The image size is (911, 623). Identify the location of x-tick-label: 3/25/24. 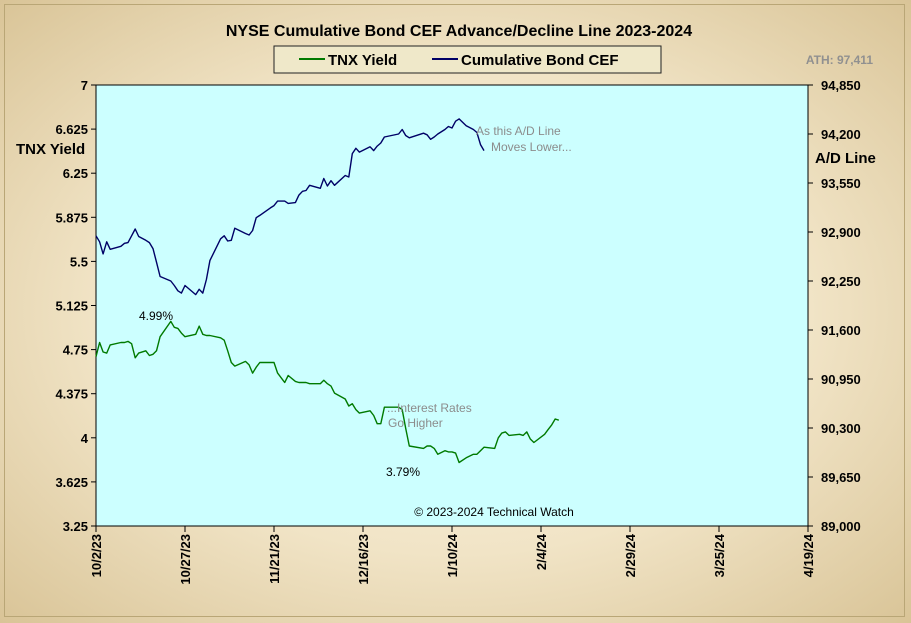
(719, 555).